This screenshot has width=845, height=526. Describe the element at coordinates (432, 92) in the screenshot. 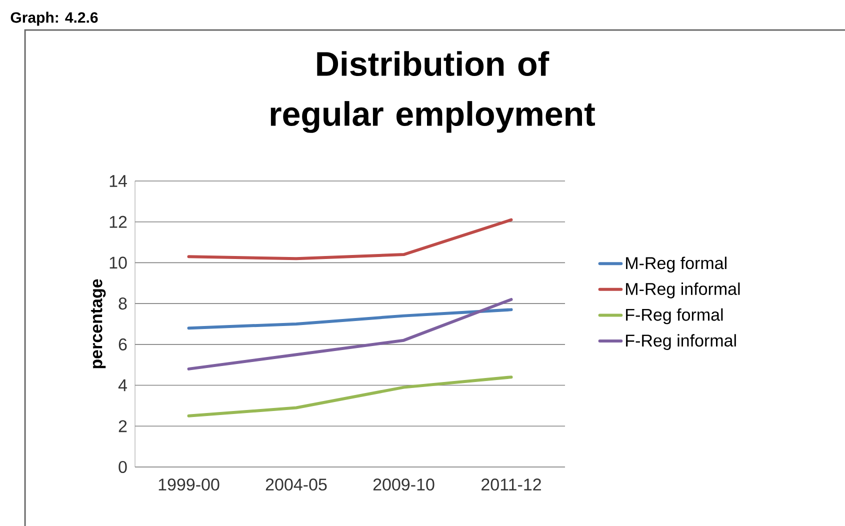

I see `chart-title: Distribution of regular employment` at that location.